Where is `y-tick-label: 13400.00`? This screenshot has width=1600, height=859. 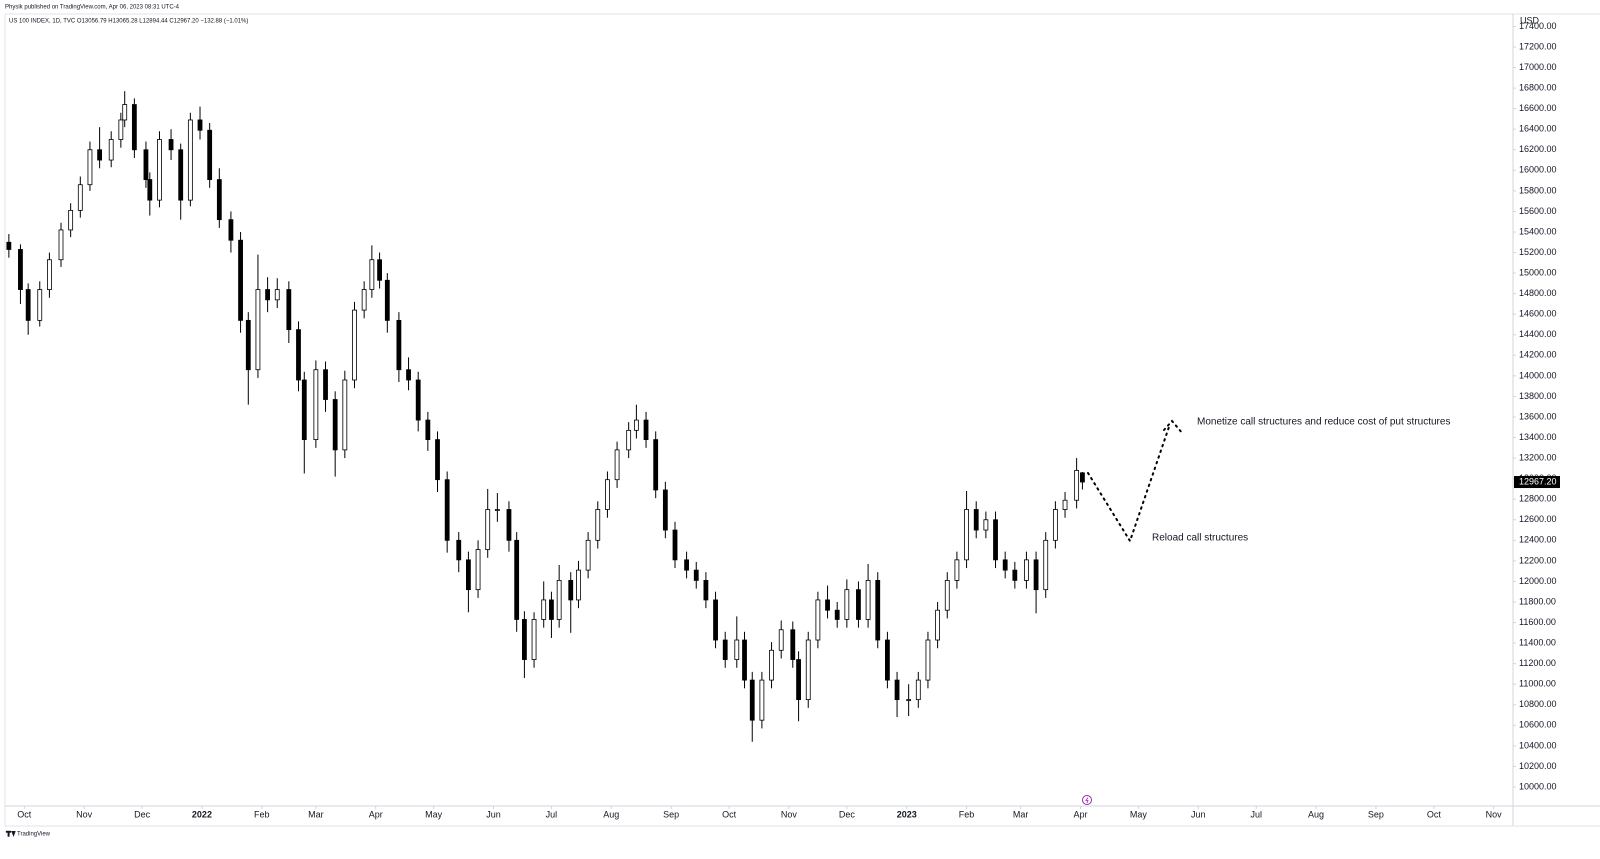
y-tick-label: 13400.00 is located at coordinates (1538, 437).